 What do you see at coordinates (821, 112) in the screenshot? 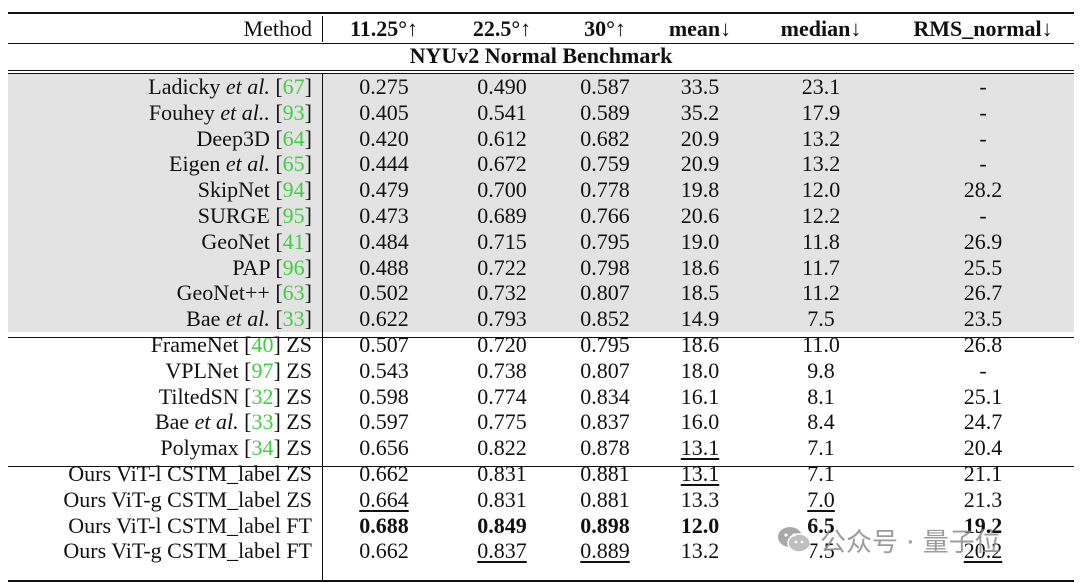
I see `value-cell: 17.9` at bounding box center [821, 112].